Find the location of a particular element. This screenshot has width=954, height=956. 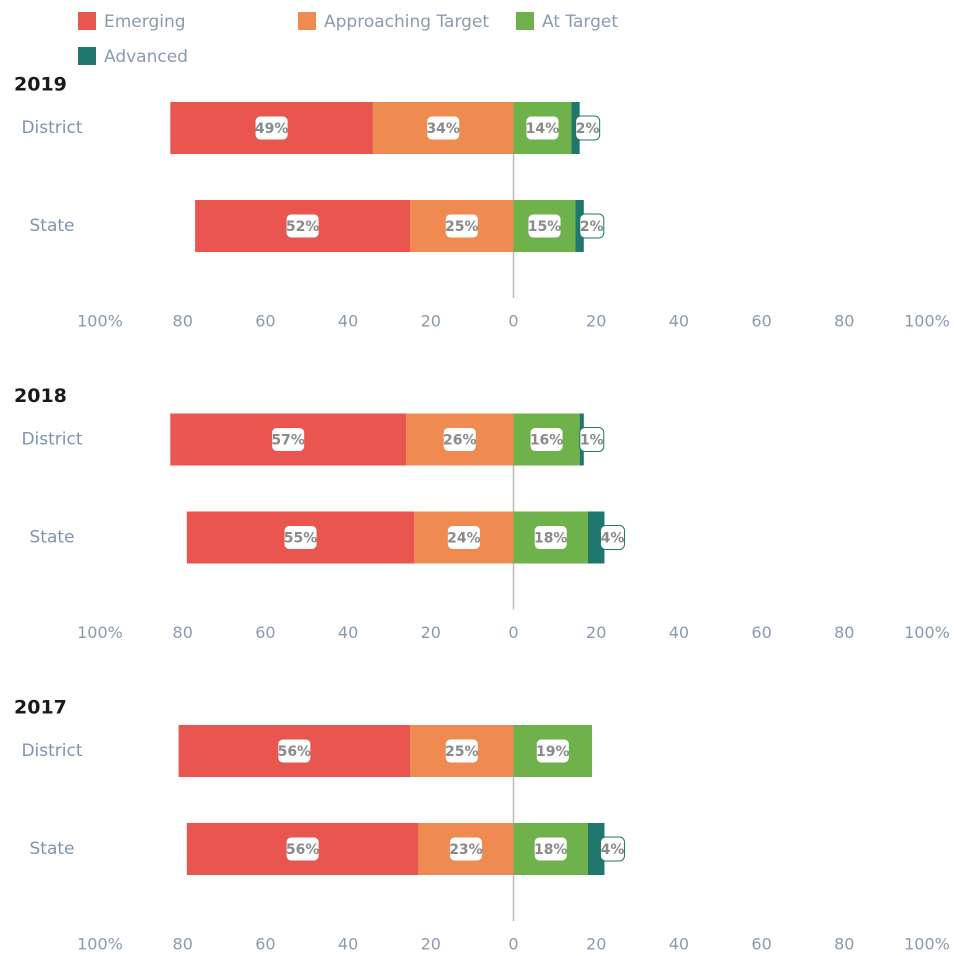

value-label: 55% is located at coordinates (301, 539).